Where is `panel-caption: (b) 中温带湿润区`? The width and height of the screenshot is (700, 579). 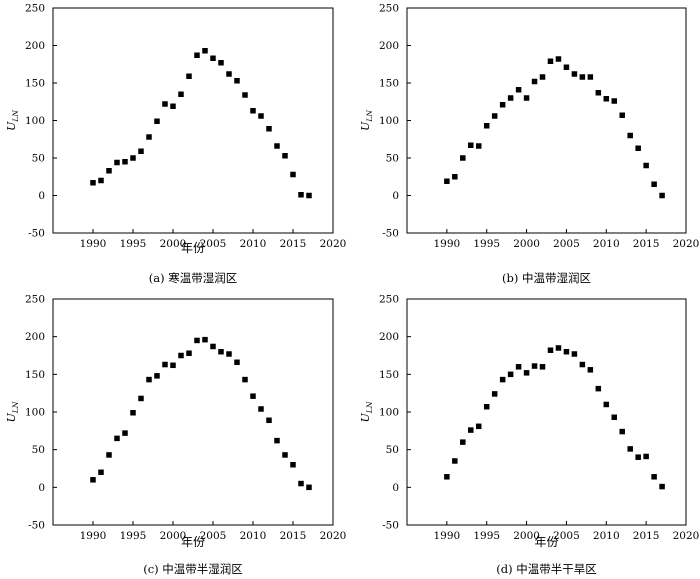
panel-caption: (b) 中温带湿润区 is located at coordinates (546, 278).